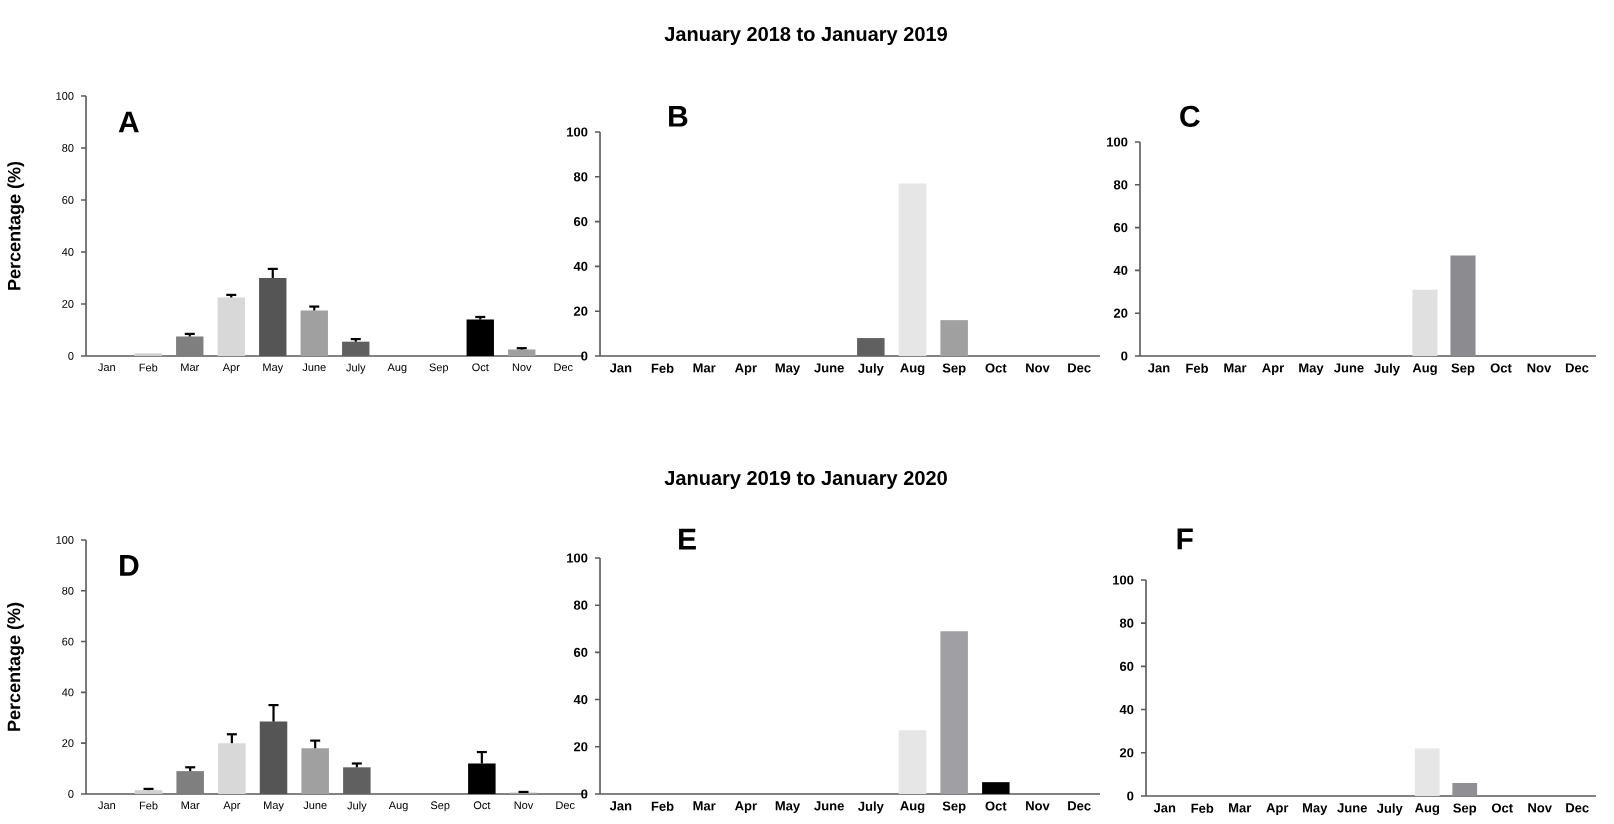 This screenshot has width=1614, height=824. Describe the element at coordinates (805, 480) in the screenshot. I see `text: January 2019 to January 2020` at that location.